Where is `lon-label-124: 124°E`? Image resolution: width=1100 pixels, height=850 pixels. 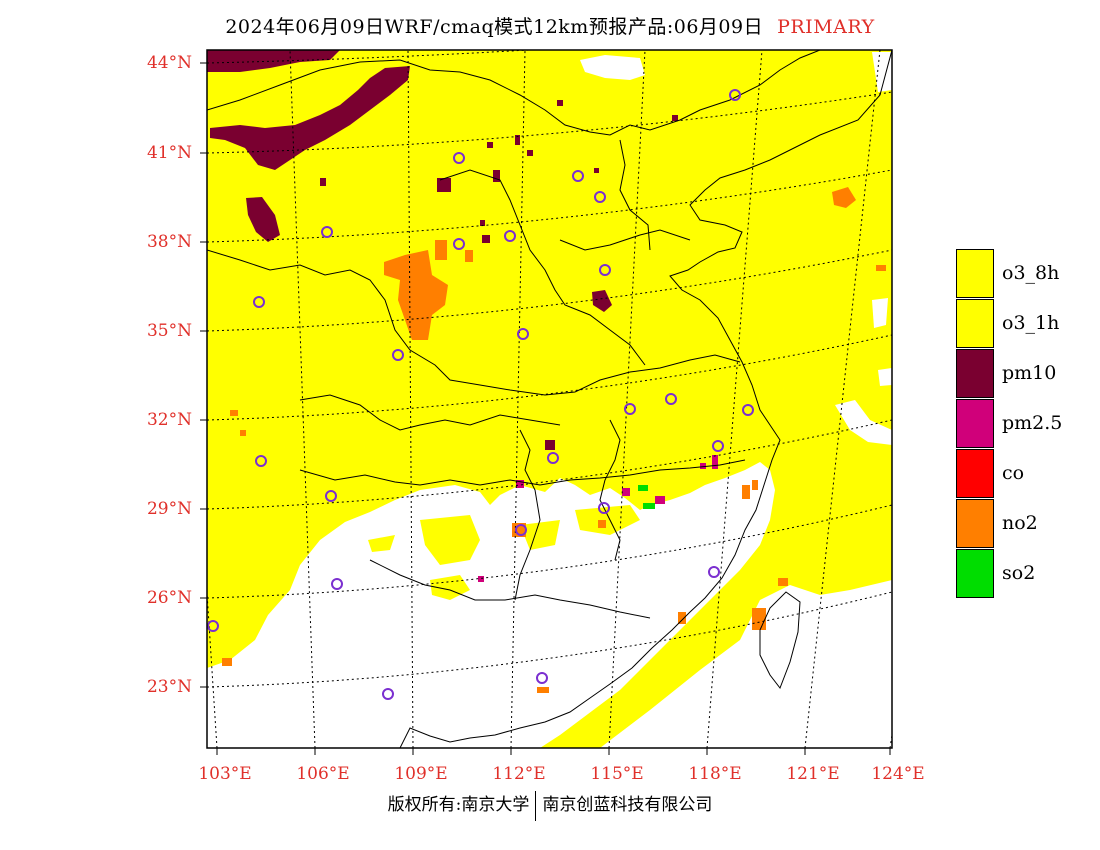 lon-label-124: 124°E is located at coordinates (898, 774).